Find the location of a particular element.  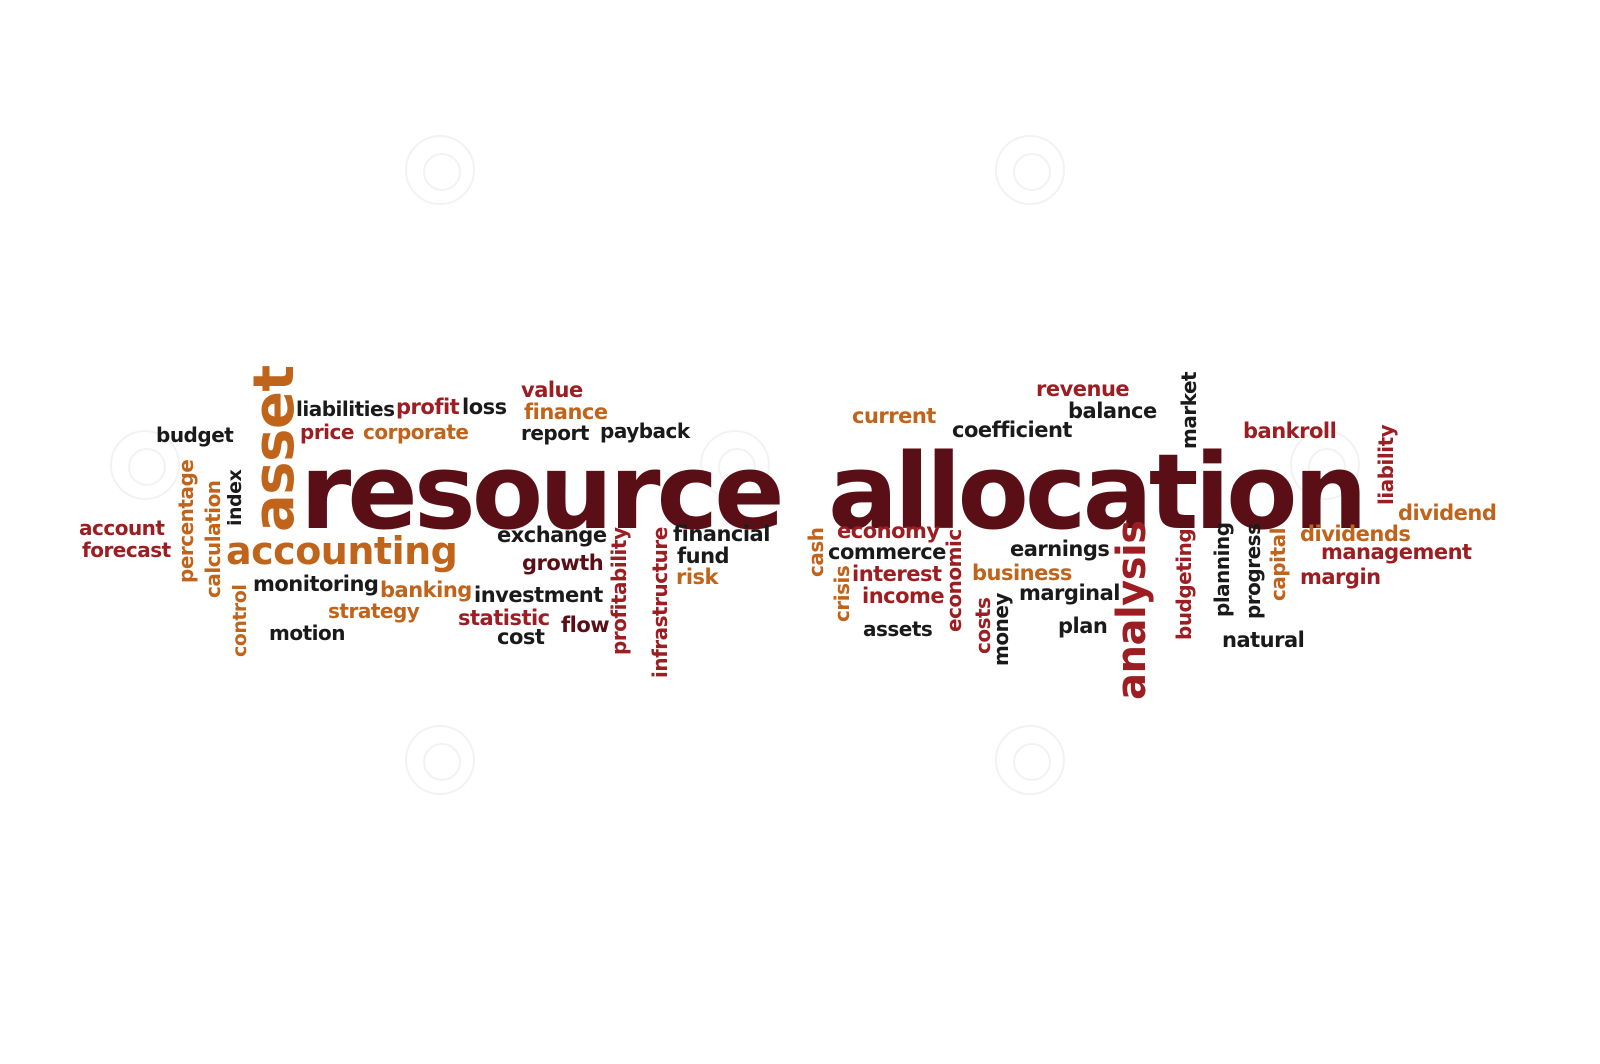

word-statistic: statistic is located at coordinates (504, 618).